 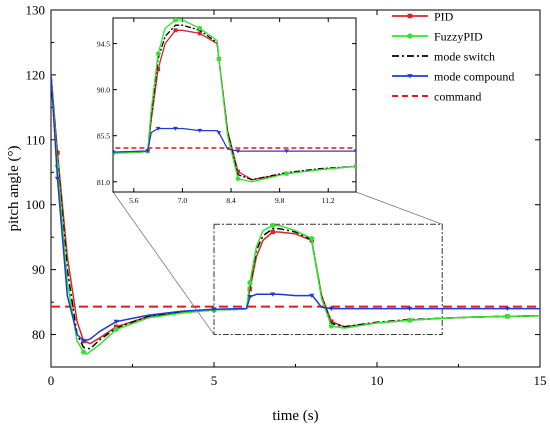 I want to click on y-tick-label: 130, so click(x=36, y=10).